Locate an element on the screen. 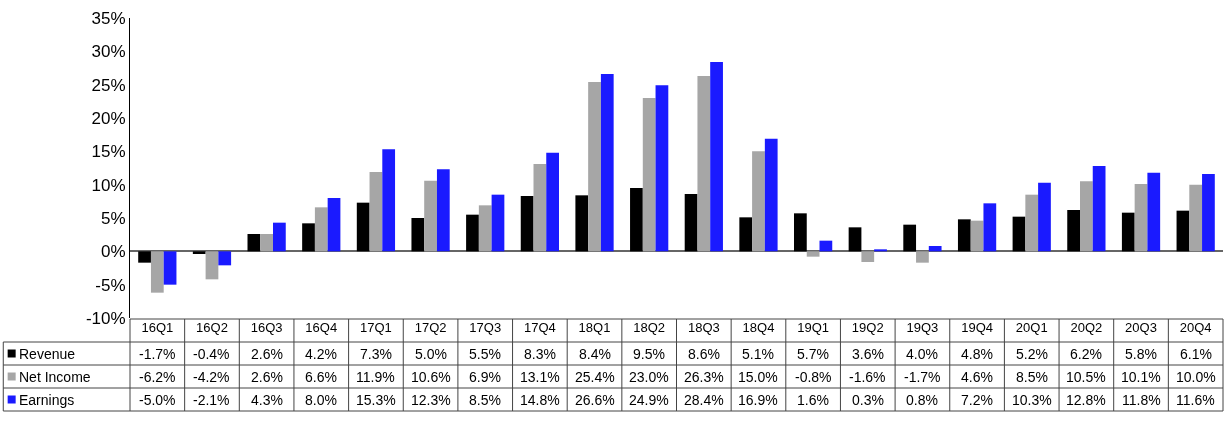 Image resolution: width=1225 pixels, height=421 pixels. data-label: 4.2% is located at coordinates (321, 354).